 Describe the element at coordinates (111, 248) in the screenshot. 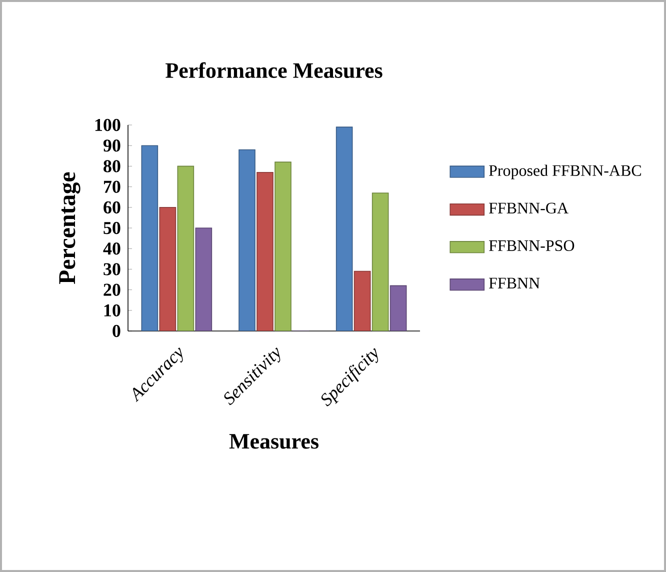

I see `y-tick-label: 40` at that location.